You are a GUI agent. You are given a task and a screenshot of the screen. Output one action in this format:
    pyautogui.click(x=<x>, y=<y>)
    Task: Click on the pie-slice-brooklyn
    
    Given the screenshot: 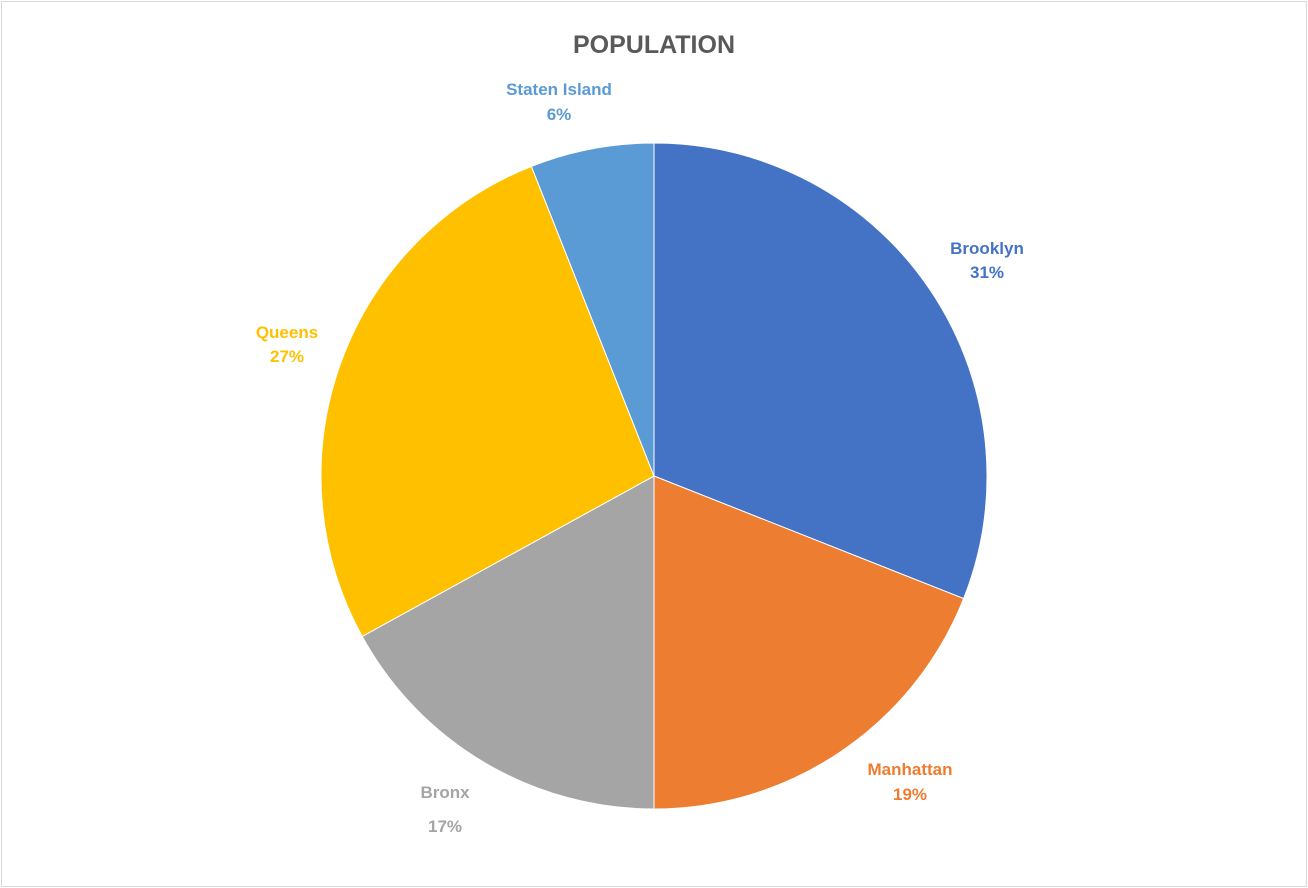 What is the action you would take?
    pyautogui.click(x=820, y=371)
    